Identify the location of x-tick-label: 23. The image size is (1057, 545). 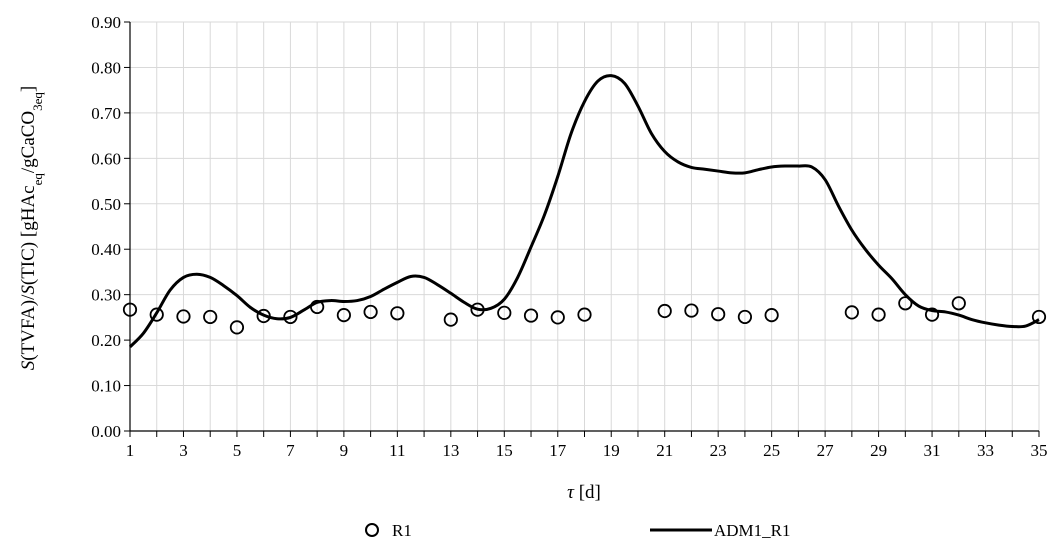
(718, 450).